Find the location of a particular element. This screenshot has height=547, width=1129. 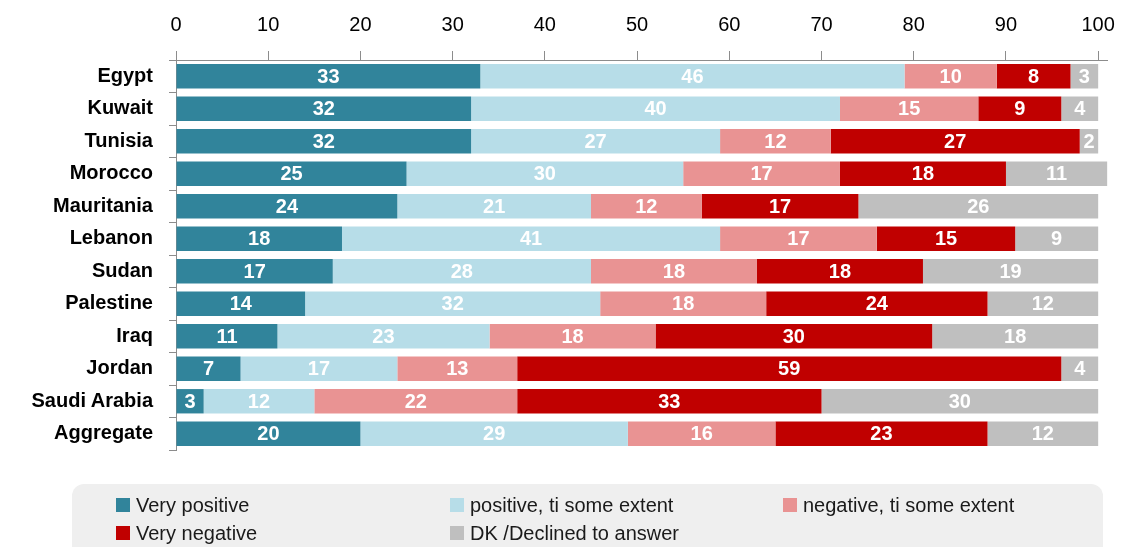

y-tick-label: Lebanon is located at coordinates (111, 237).